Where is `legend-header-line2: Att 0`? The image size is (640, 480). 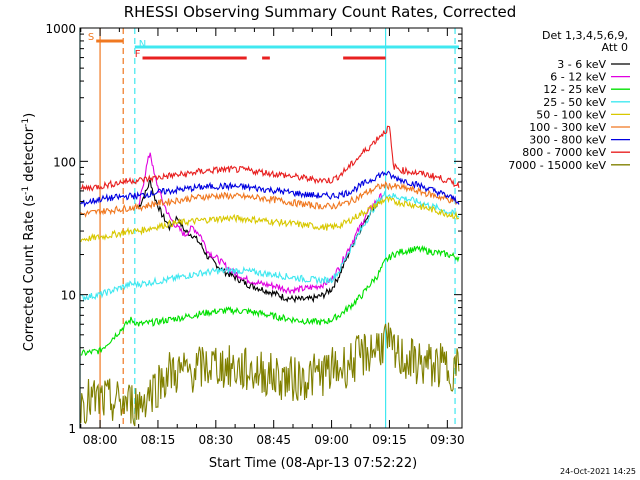 legend-header-line2: Att 0 is located at coordinates (615, 47).